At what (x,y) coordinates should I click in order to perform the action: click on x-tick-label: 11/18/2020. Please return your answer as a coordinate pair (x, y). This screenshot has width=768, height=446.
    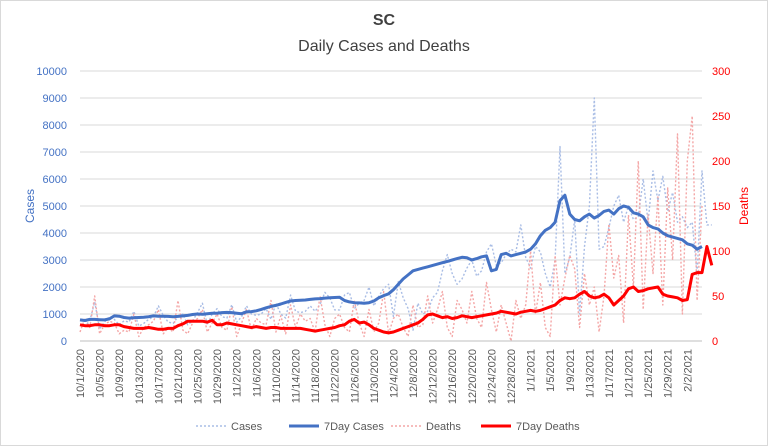
    Looking at the image, I should click on (316, 376).